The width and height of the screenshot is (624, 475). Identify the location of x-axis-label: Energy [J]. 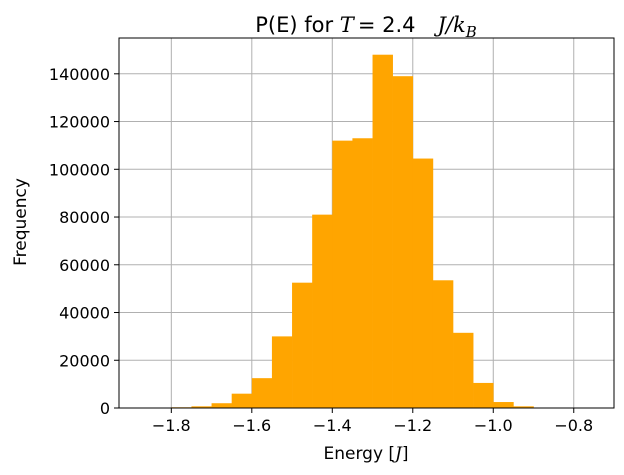
(365, 454).